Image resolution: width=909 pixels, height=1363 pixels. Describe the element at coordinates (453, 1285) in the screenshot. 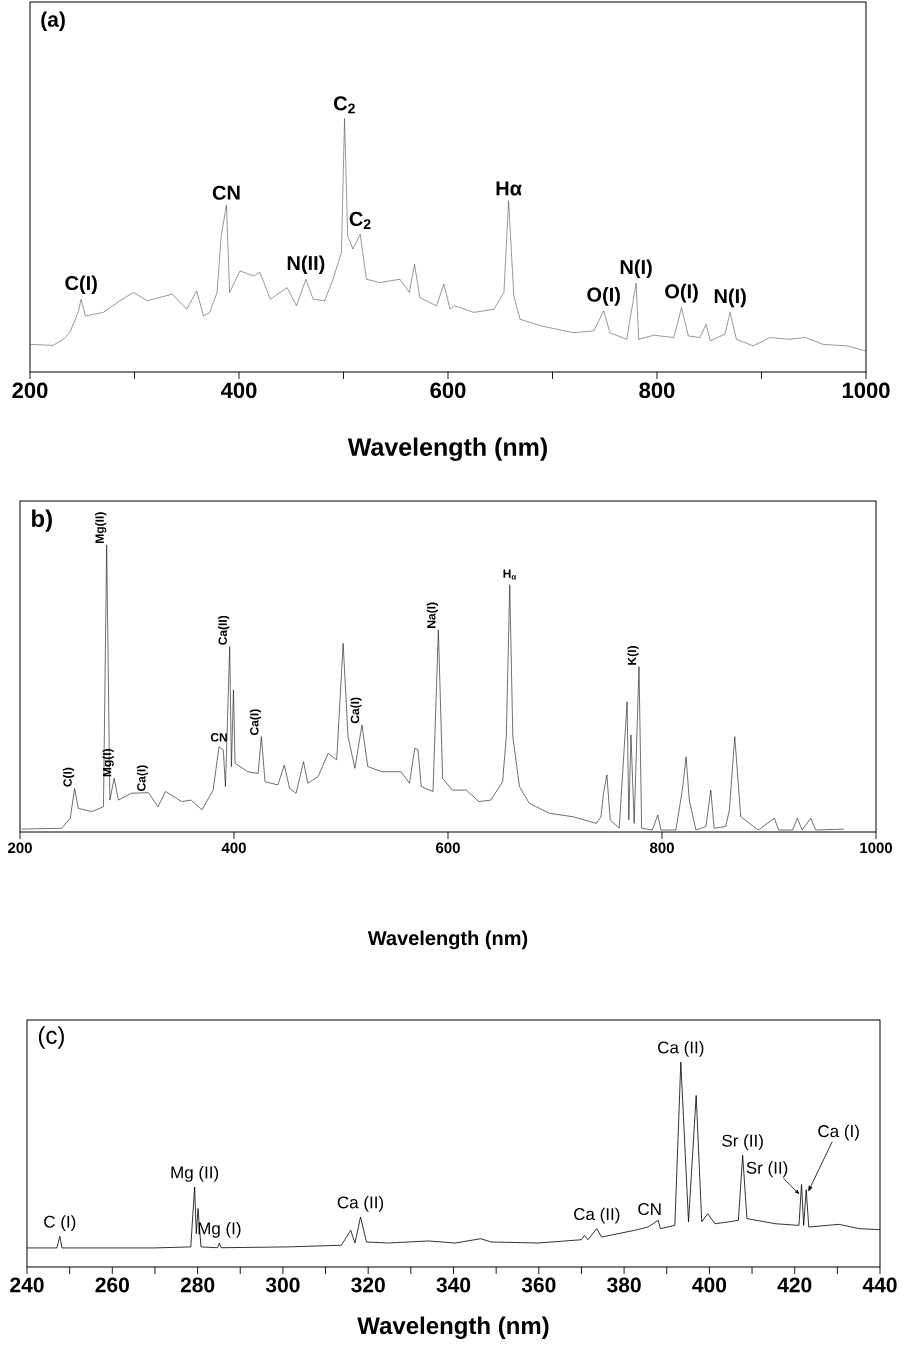

I see `x-tick-label: 340` at that location.